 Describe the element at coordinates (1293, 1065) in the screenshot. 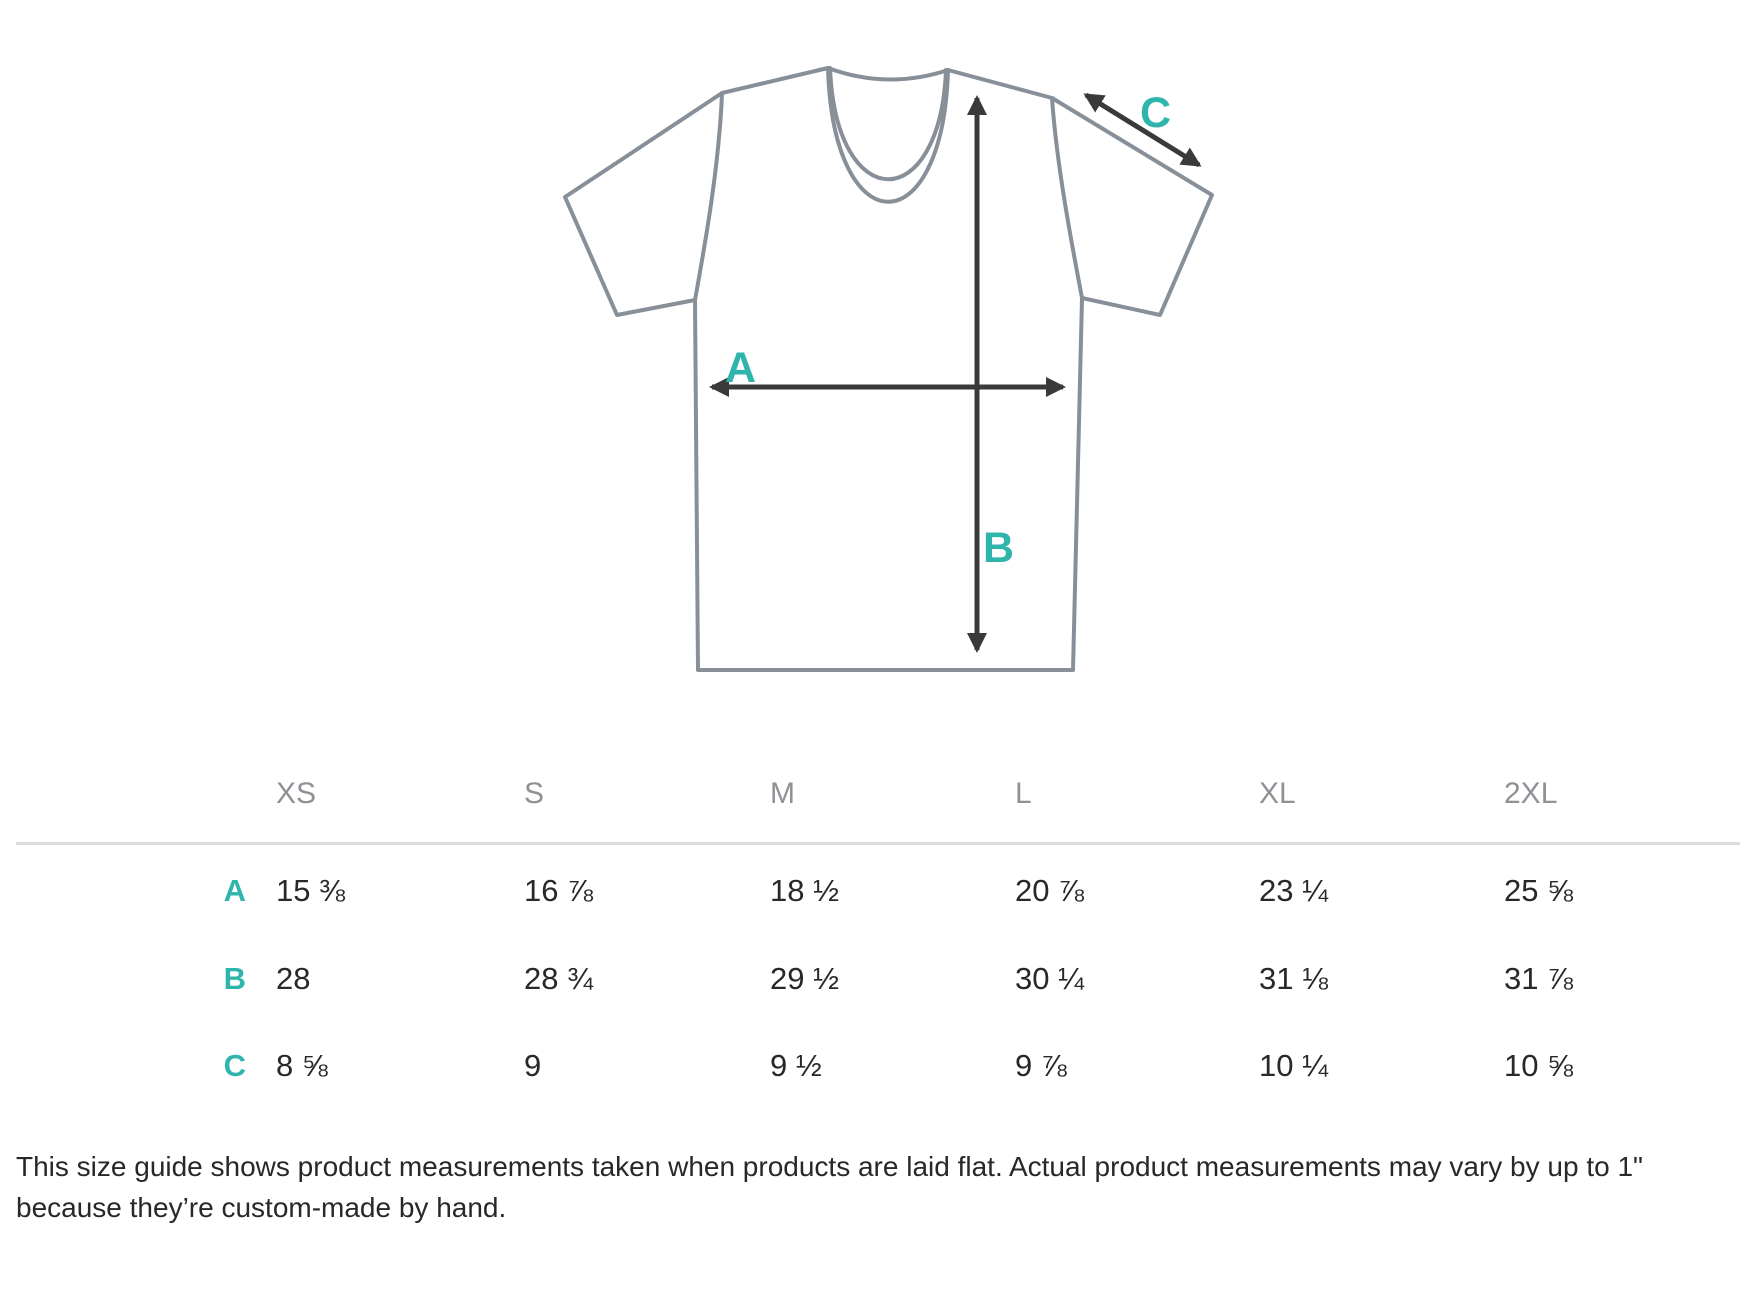

I see `cell-c-xl: 10 ¼` at that location.